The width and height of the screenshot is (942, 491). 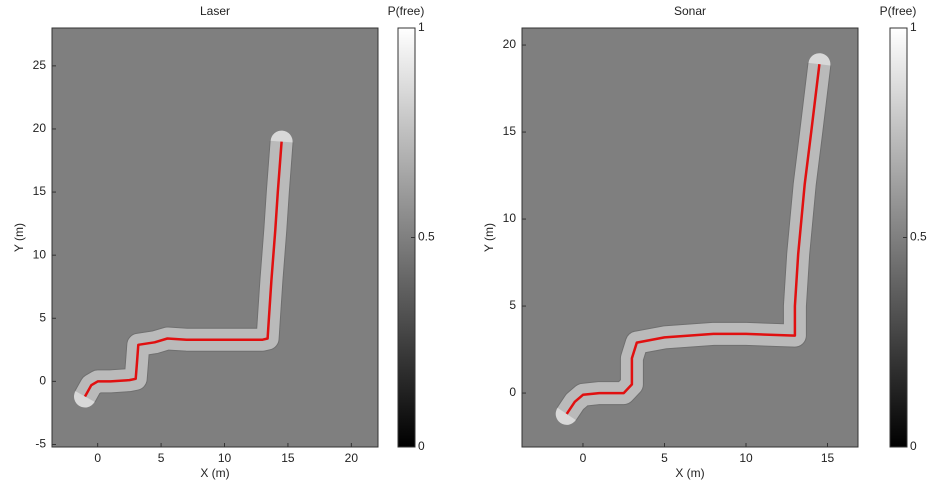 I want to click on y-tick-label: 25, so click(x=40, y=65).